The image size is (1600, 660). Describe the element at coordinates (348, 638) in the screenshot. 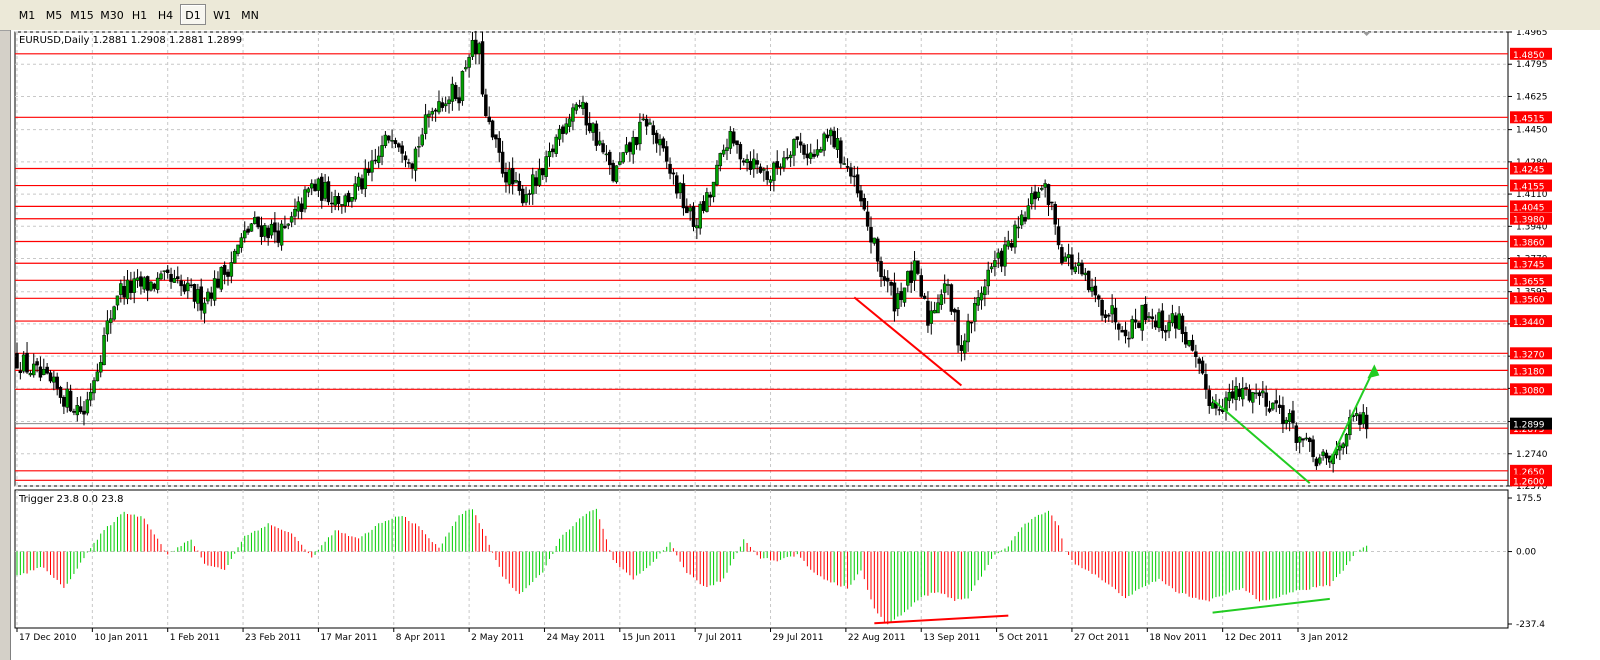

I see `x-tick-label: 17 Mar 2011` at that location.